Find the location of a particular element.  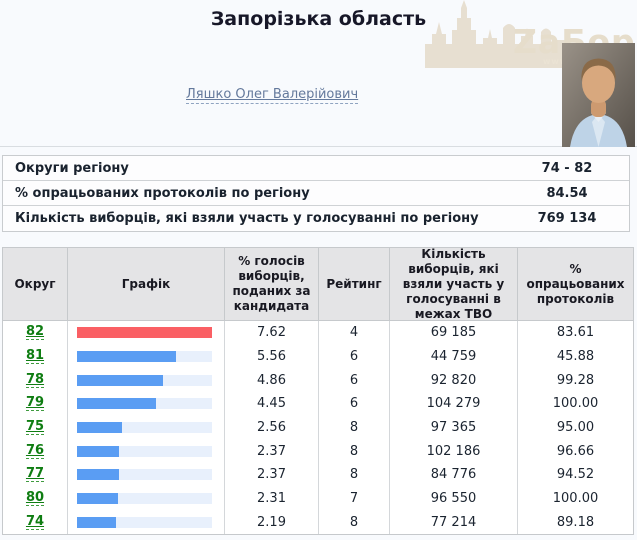

voters-cell: 97 365 is located at coordinates (454, 427).